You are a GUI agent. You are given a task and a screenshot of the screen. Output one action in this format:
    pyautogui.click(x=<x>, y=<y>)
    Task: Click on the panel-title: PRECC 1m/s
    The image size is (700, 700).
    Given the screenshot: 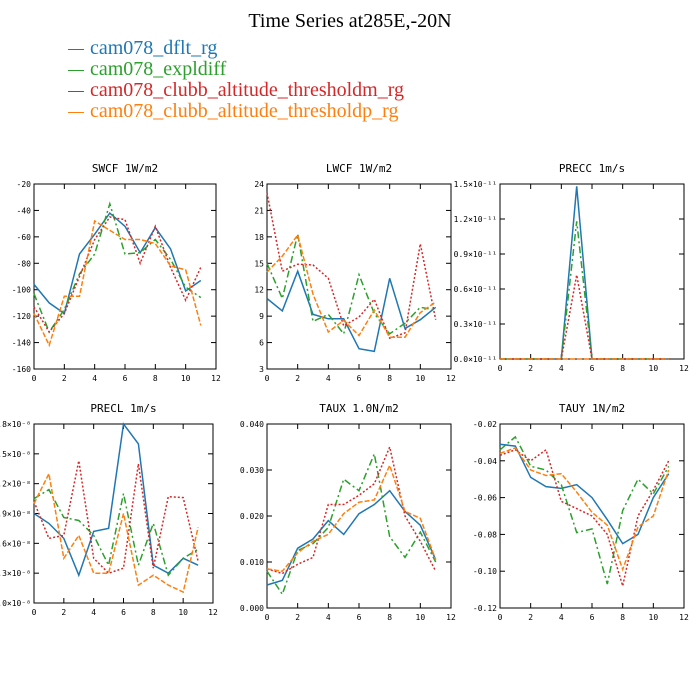 What is the action you would take?
    pyautogui.click(x=592, y=168)
    